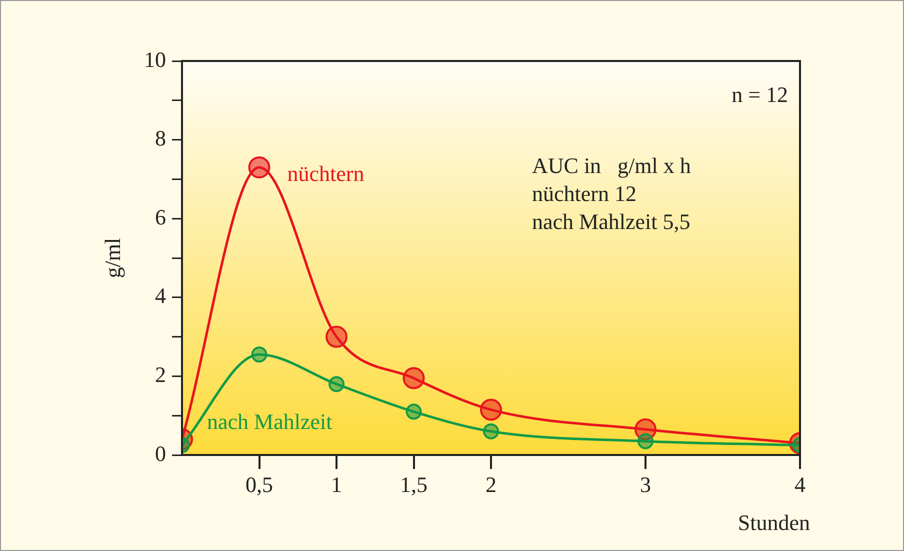 This screenshot has height=551, width=904. Describe the element at coordinates (325, 173) in the screenshot. I see `series-label: nüchtern` at that location.